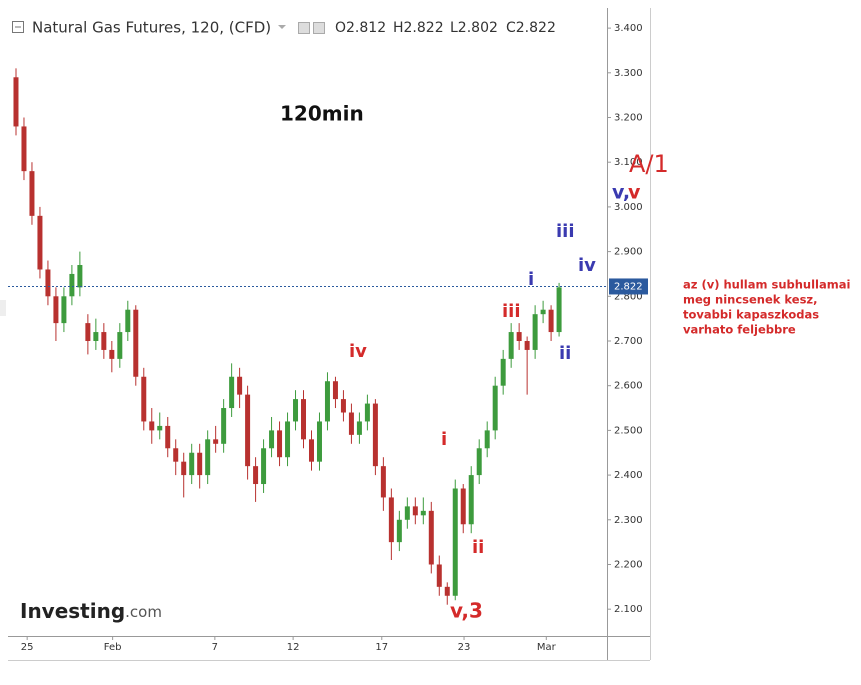  Describe the element at coordinates (358, 351) in the screenshot. I see `wave-annotation: iv` at that location.